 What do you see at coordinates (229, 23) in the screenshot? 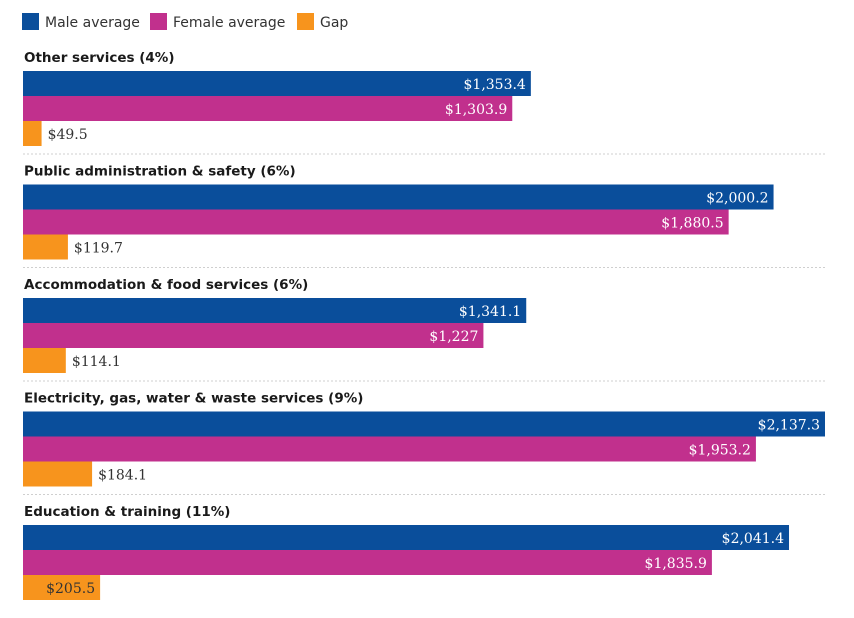
I see `legend-label-female: Female average` at bounding box center [229, 23].